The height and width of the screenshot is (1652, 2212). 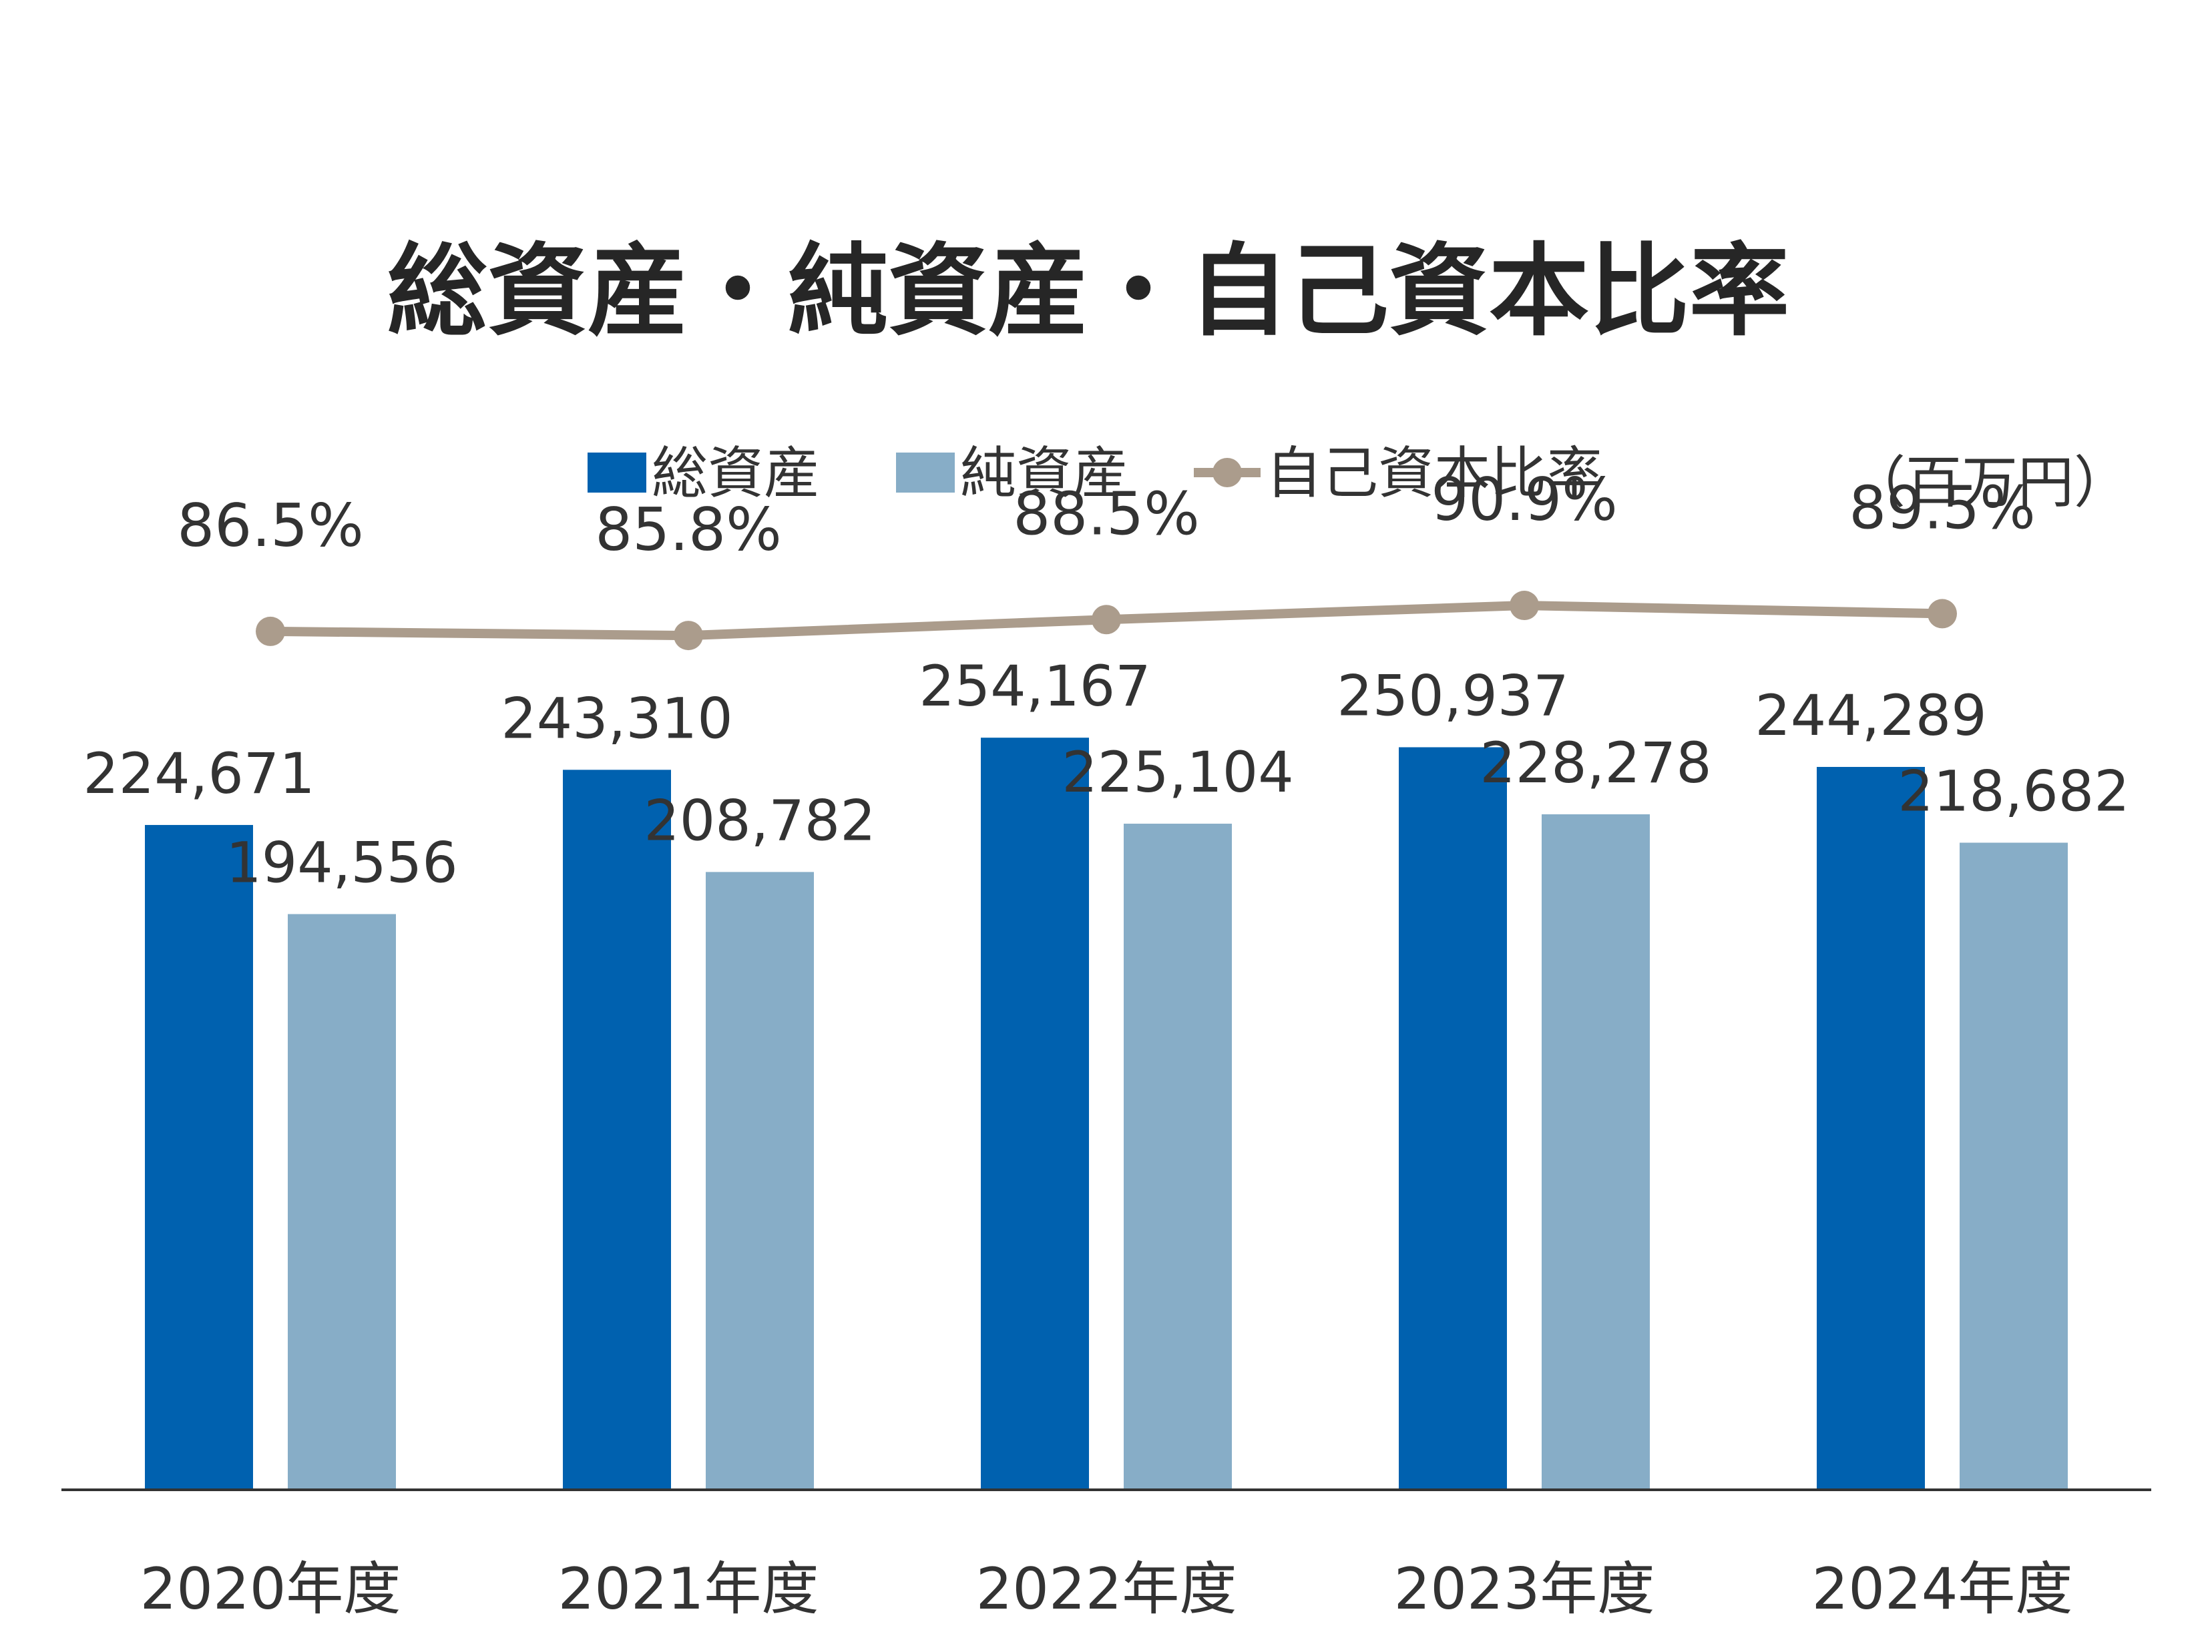 I want to click on value-label-total-assets: 254,167, so click(x=1034, y=686).